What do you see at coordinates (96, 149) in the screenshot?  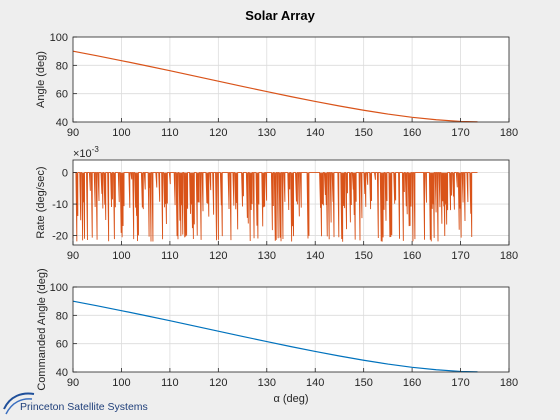 I see `y-exponent-power: -3` at bounding box center [96, 149].